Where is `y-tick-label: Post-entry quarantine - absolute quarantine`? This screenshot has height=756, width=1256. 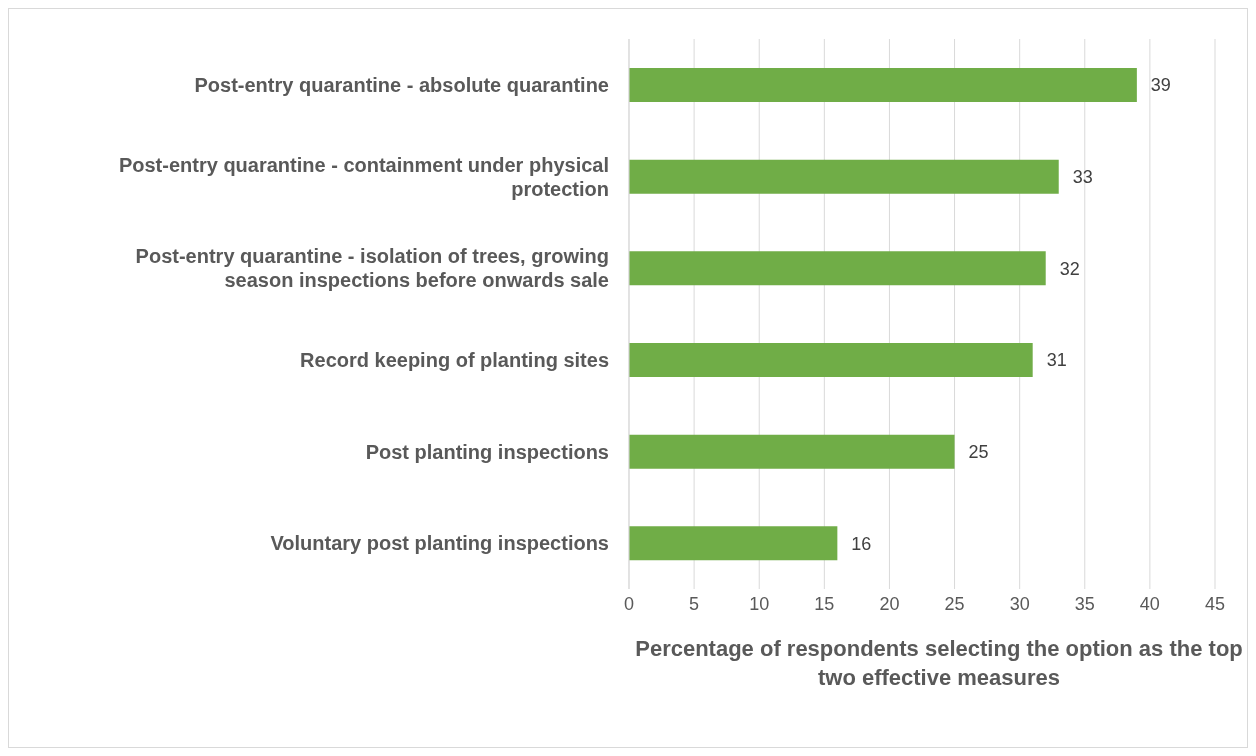 y-tick-label: Post-entry quarantine - absolute quarantine is located at coordinates (401, 84).